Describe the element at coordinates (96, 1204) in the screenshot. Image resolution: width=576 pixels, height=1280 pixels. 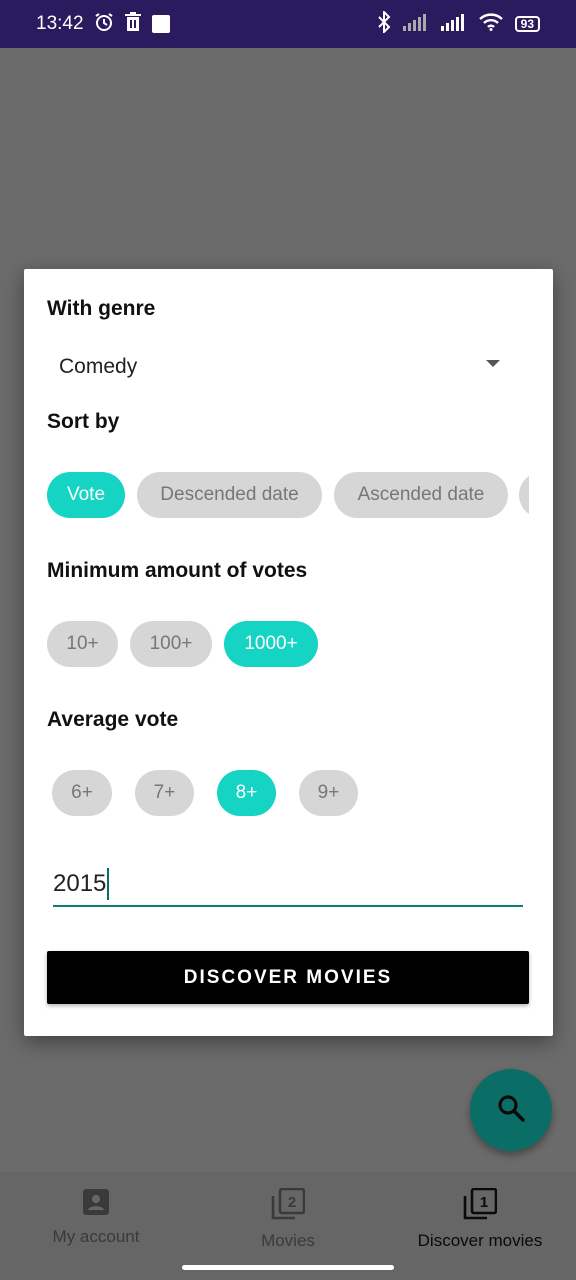
I see `account-icon` at that location.